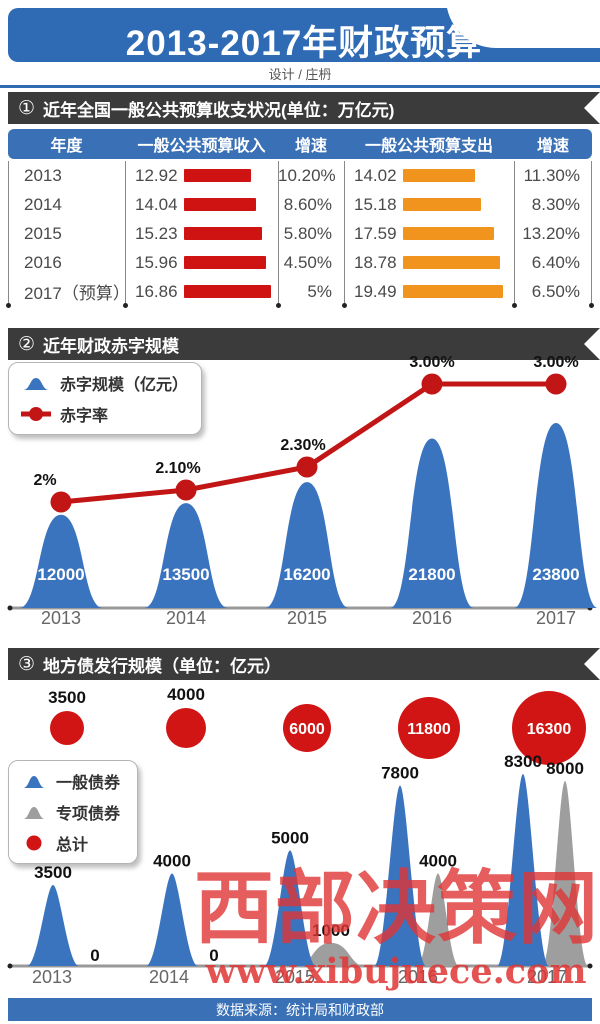 The height and width of the screenshot is (1024, 600). What do you see at coordinates (66, 146) in the screenshot?
I see `col-year: 年度` at bounding box center [66, 146].